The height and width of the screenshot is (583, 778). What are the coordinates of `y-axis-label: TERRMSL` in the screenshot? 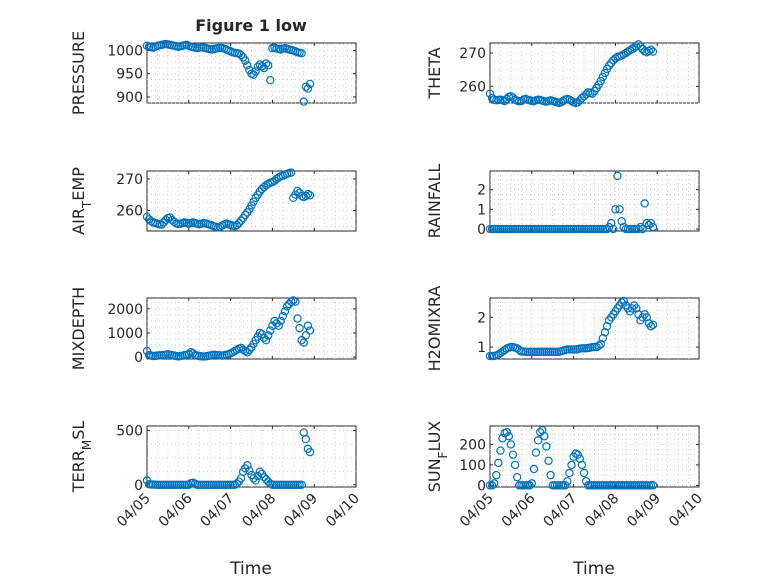 It's located at (81, 457).